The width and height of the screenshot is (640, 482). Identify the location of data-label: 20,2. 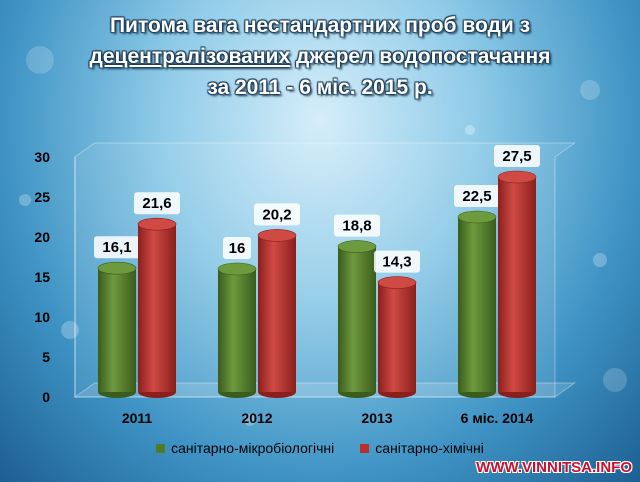
(276, 214).